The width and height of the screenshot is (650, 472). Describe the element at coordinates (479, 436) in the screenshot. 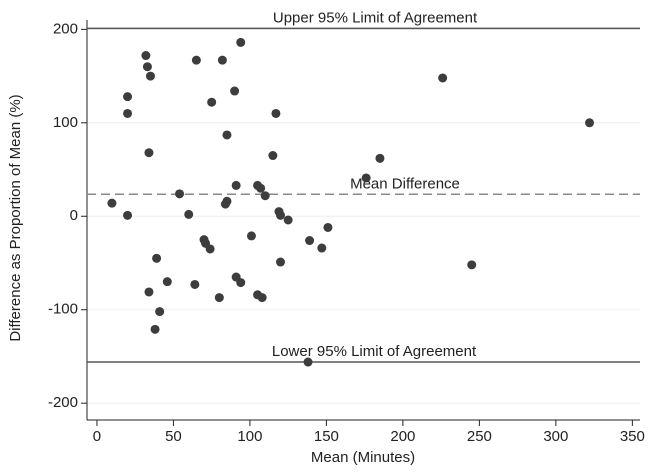

I see `x-tick-label: 250` at that location.